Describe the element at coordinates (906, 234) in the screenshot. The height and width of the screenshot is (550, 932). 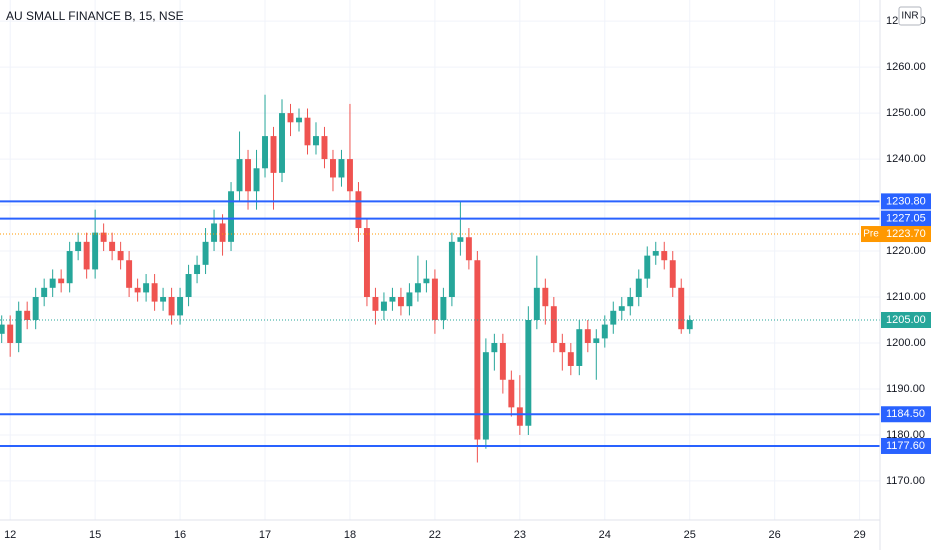
I see `pre-market-label: 1223.70` at that location.